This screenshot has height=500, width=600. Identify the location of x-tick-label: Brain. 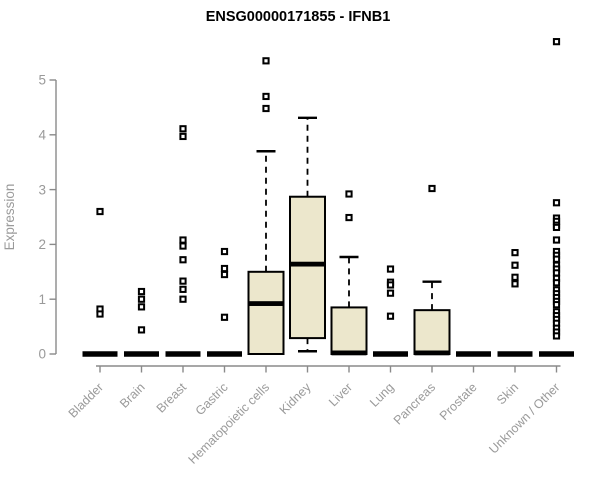
(132, 395).